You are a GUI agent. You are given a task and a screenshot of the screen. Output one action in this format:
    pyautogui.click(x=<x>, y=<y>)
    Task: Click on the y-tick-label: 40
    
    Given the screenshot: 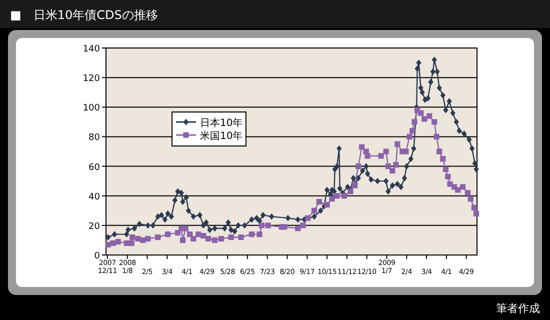 What is the action you would take?
    pyautogui.click(x=94, y=197)
    